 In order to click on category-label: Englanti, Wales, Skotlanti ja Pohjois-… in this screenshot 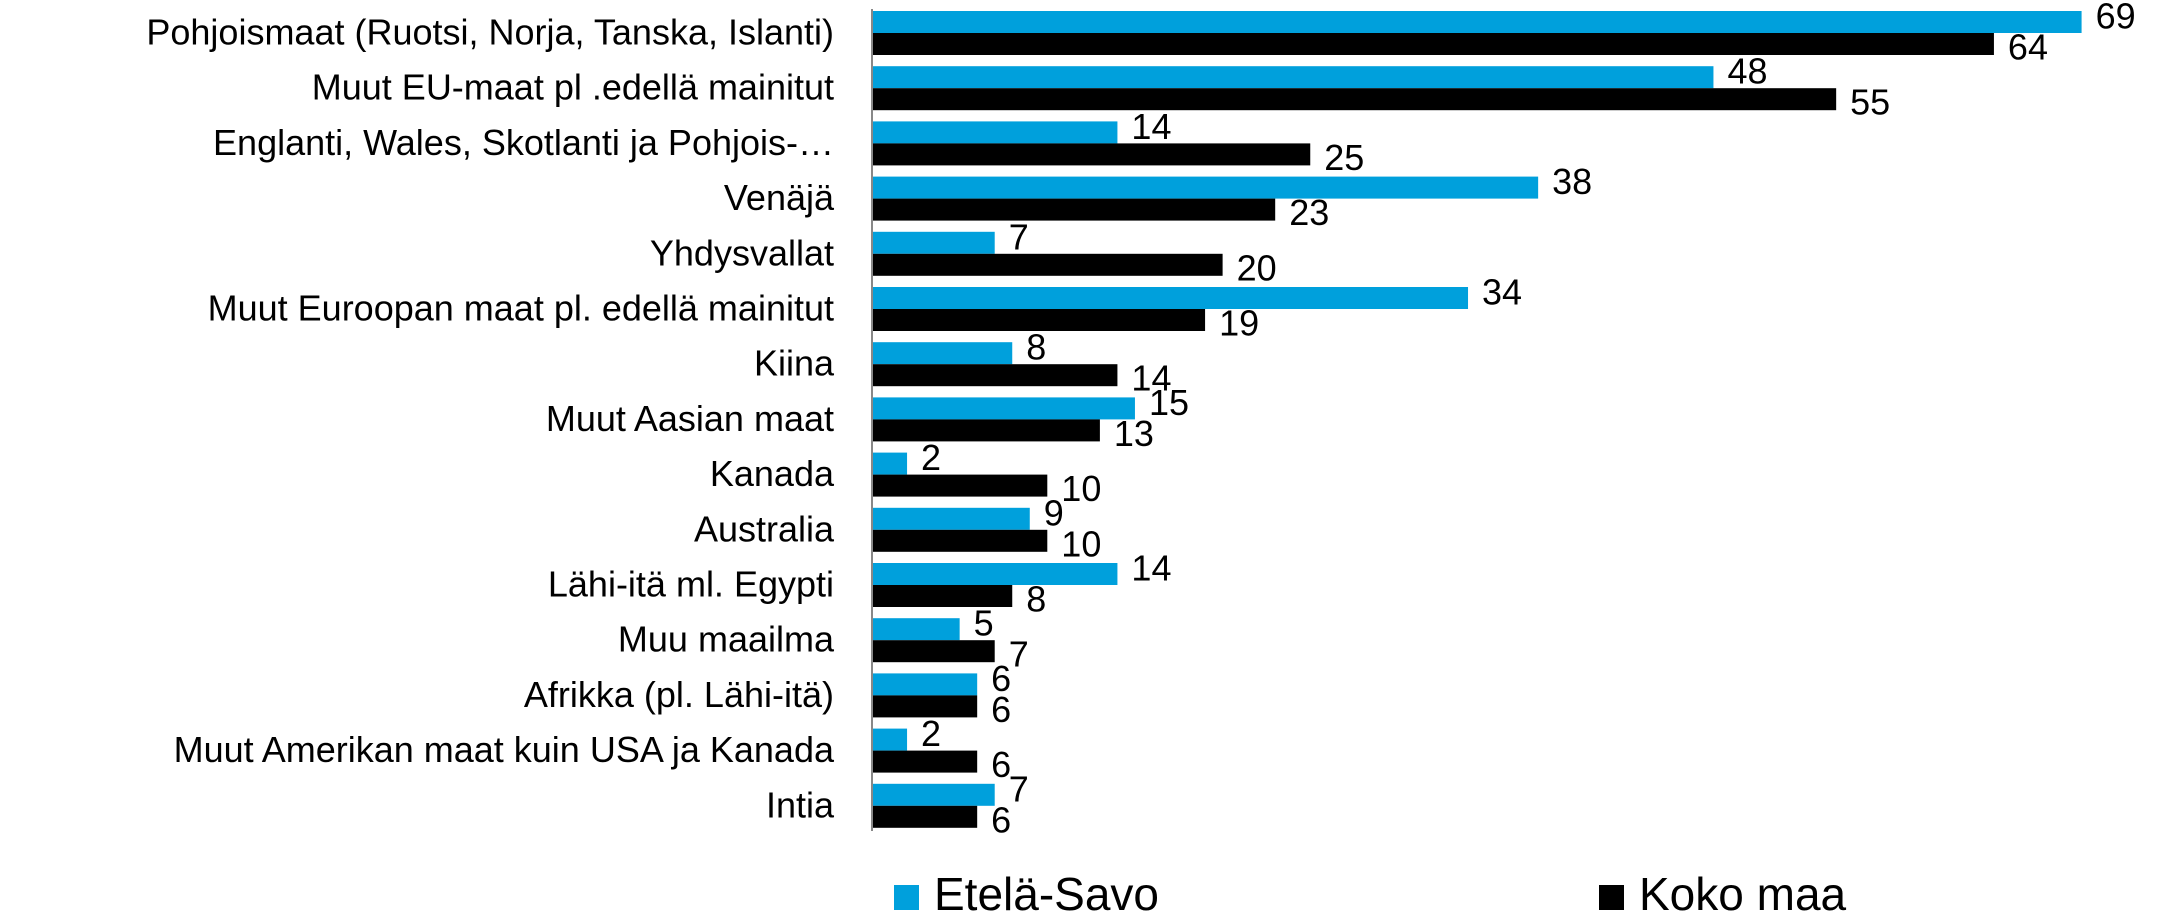, I will do `click(523, 142)`.